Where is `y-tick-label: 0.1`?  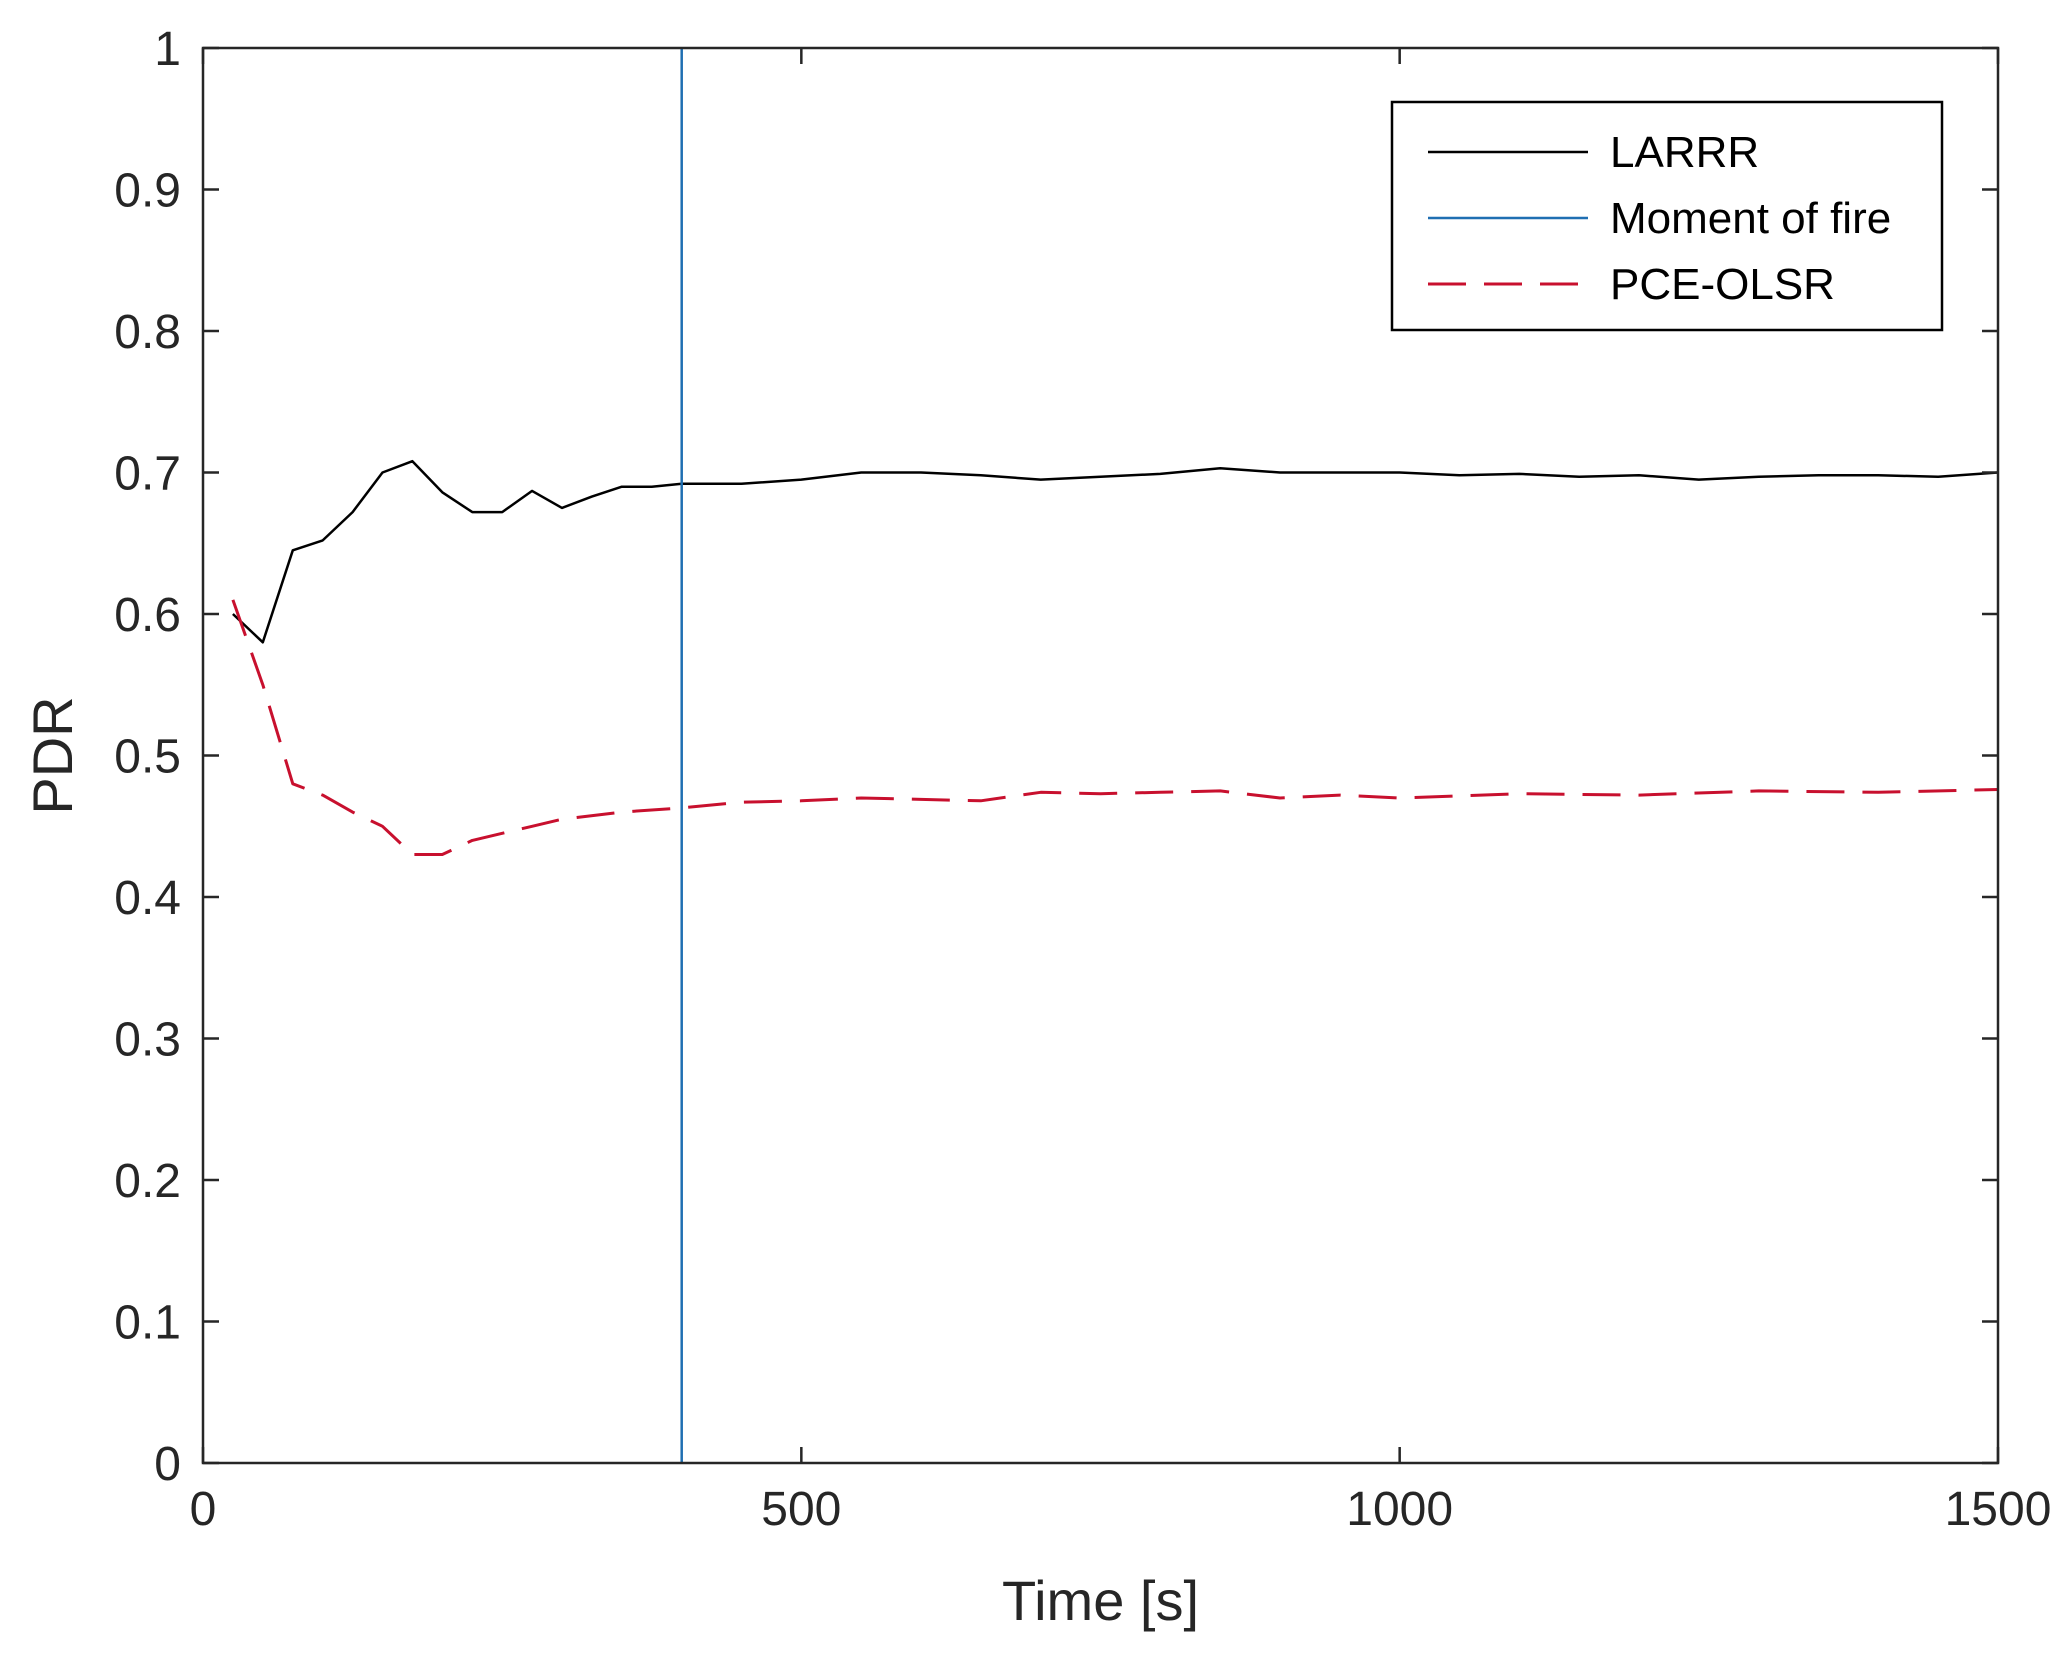 y-tick-label: 0.1 is located at coordinates (147, 1323).